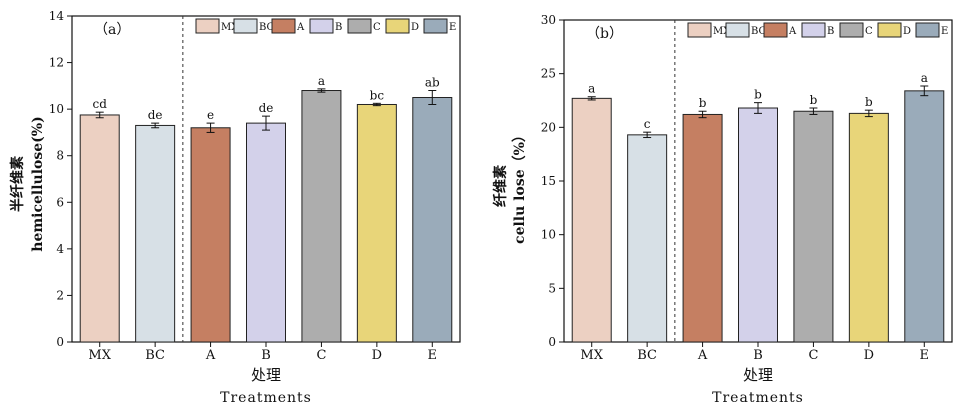 This screenshot has height=408, width=969. What do you see at coordinates (155, 115) in the screenshot?
I see `significance-label-BC: de` at bounding box center [155, 115].